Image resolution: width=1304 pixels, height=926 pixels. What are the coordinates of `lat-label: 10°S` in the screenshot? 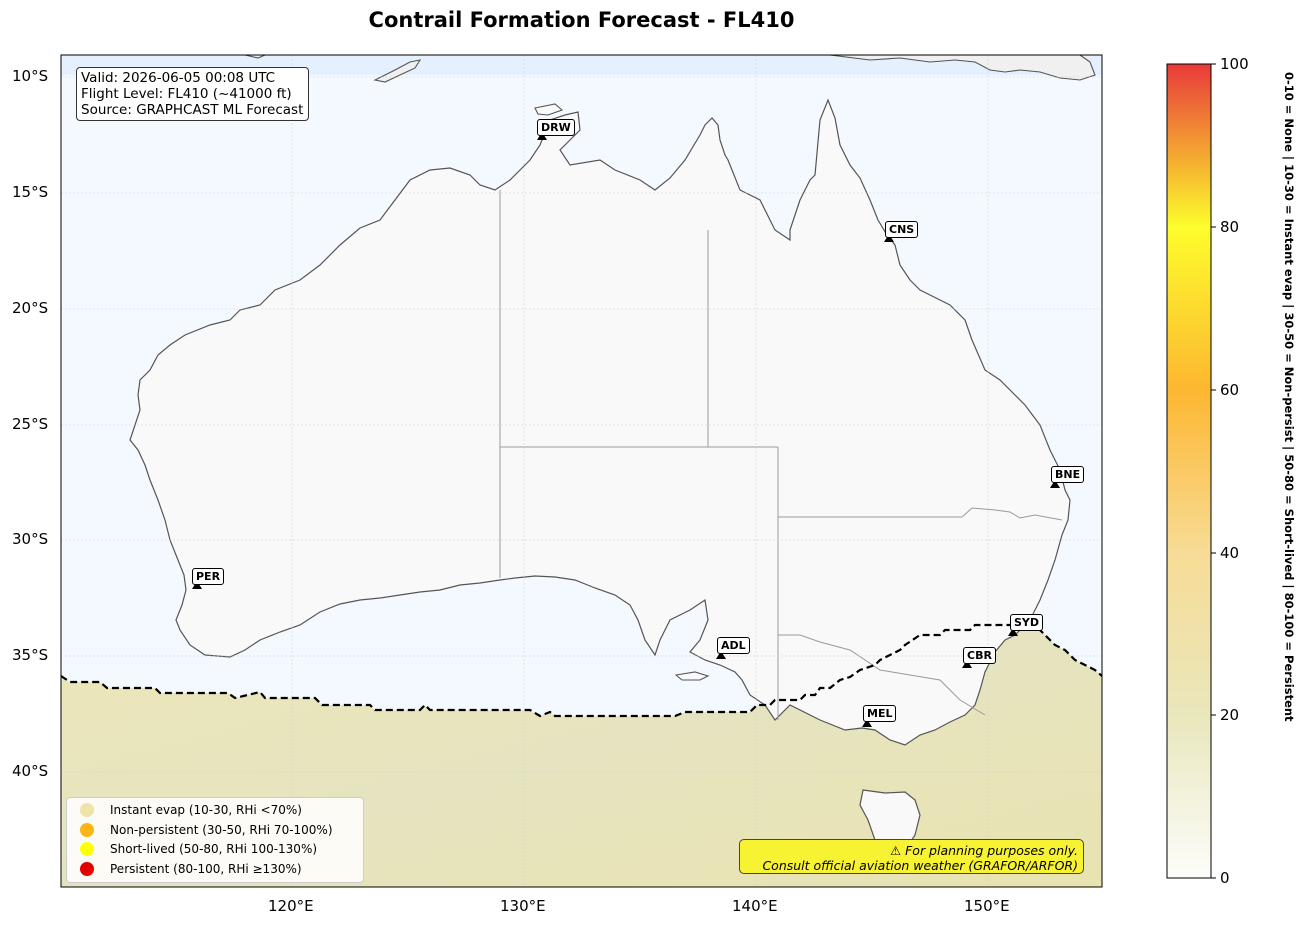 It's located at (30, 76).